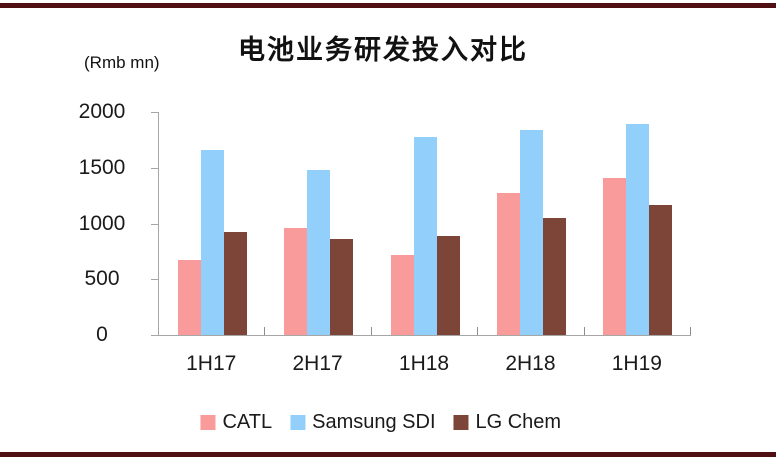 The image size is (776, 463). I want to click on bar-catl-1h17, so click(189, 297).